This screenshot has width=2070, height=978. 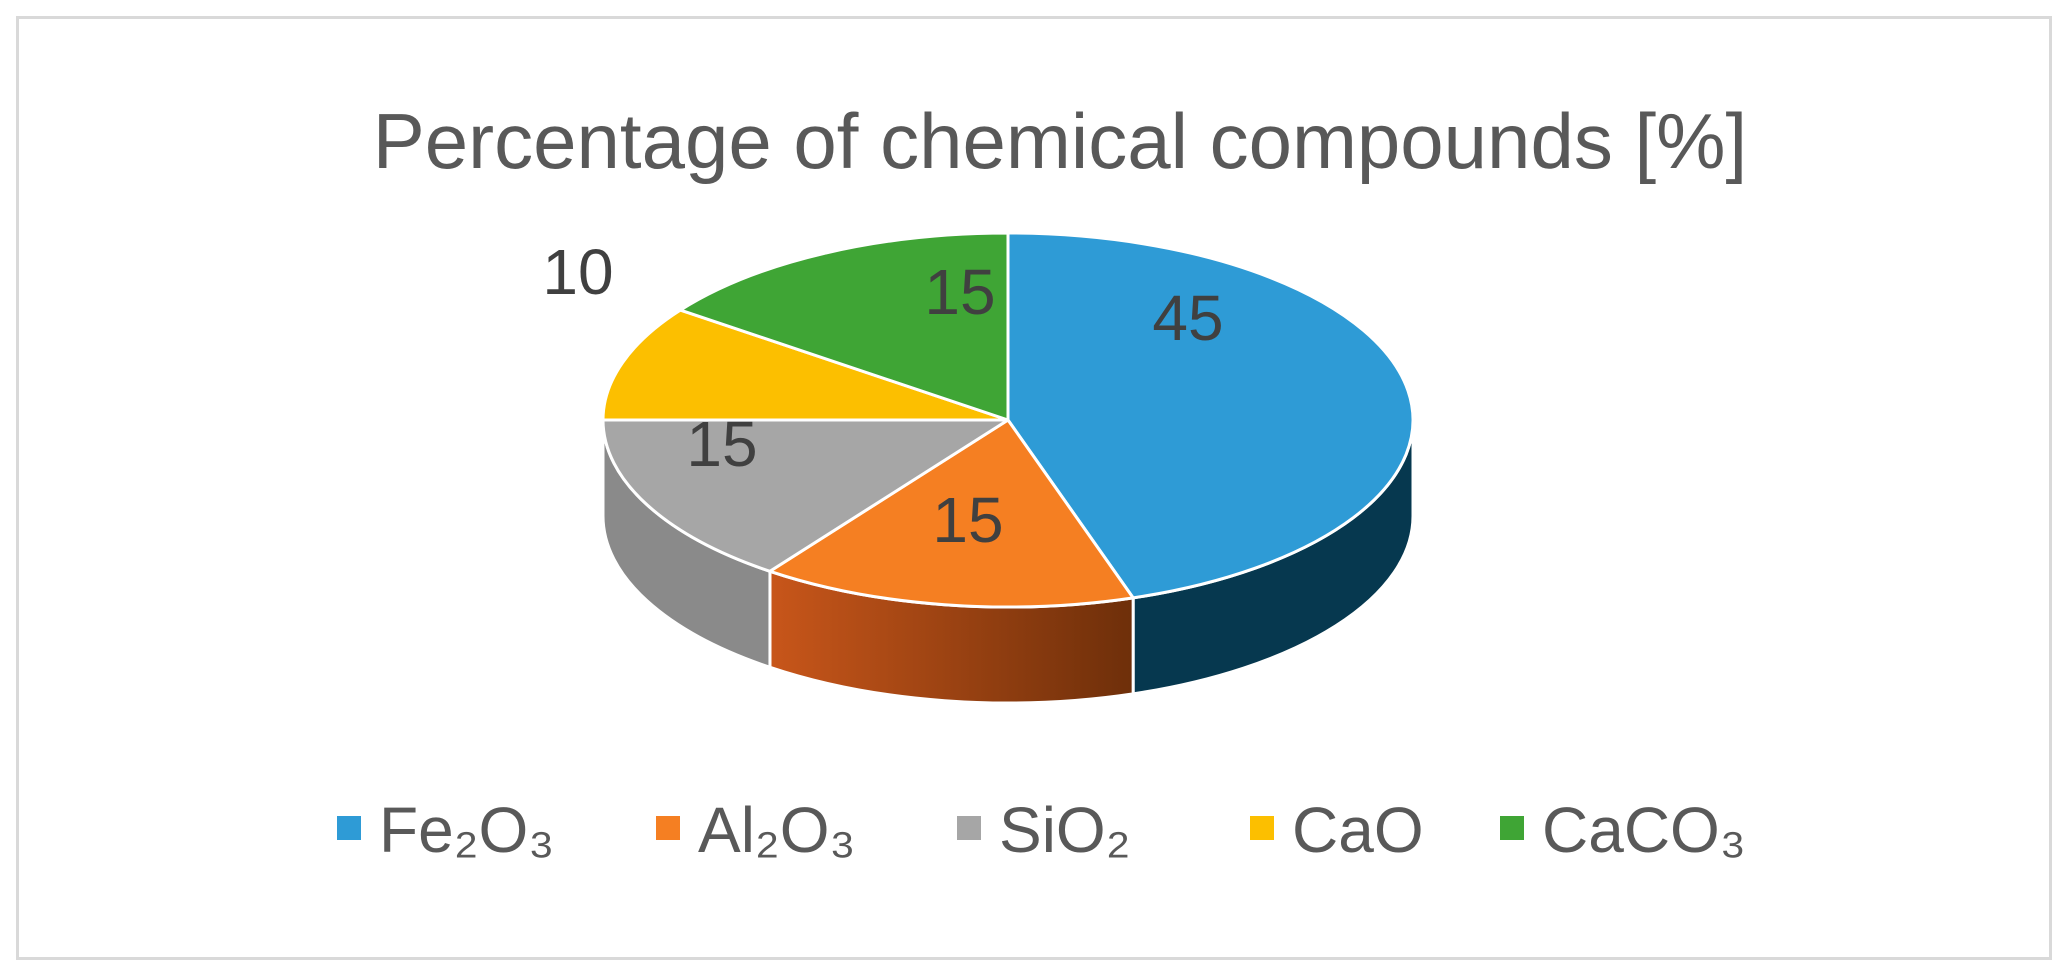 What do you see at coordinates (1187, 318) in the screenshot?
I see `data-label-0: 45` at bounding box center [1187, 318].